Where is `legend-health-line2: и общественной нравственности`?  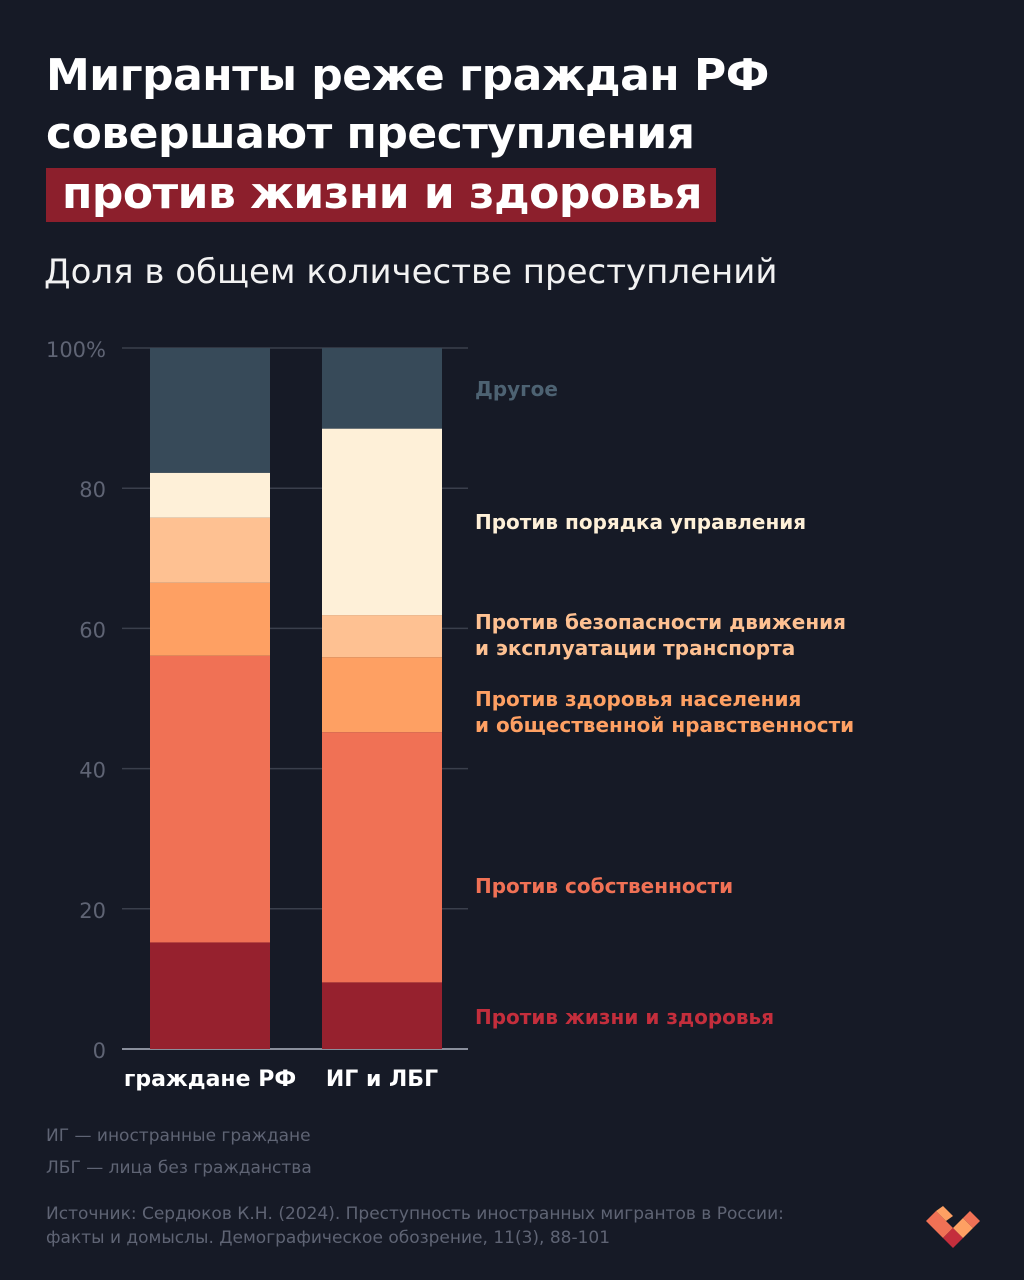
legend-health-line2: и общественной нравственности is located at coordinates (665, 725).